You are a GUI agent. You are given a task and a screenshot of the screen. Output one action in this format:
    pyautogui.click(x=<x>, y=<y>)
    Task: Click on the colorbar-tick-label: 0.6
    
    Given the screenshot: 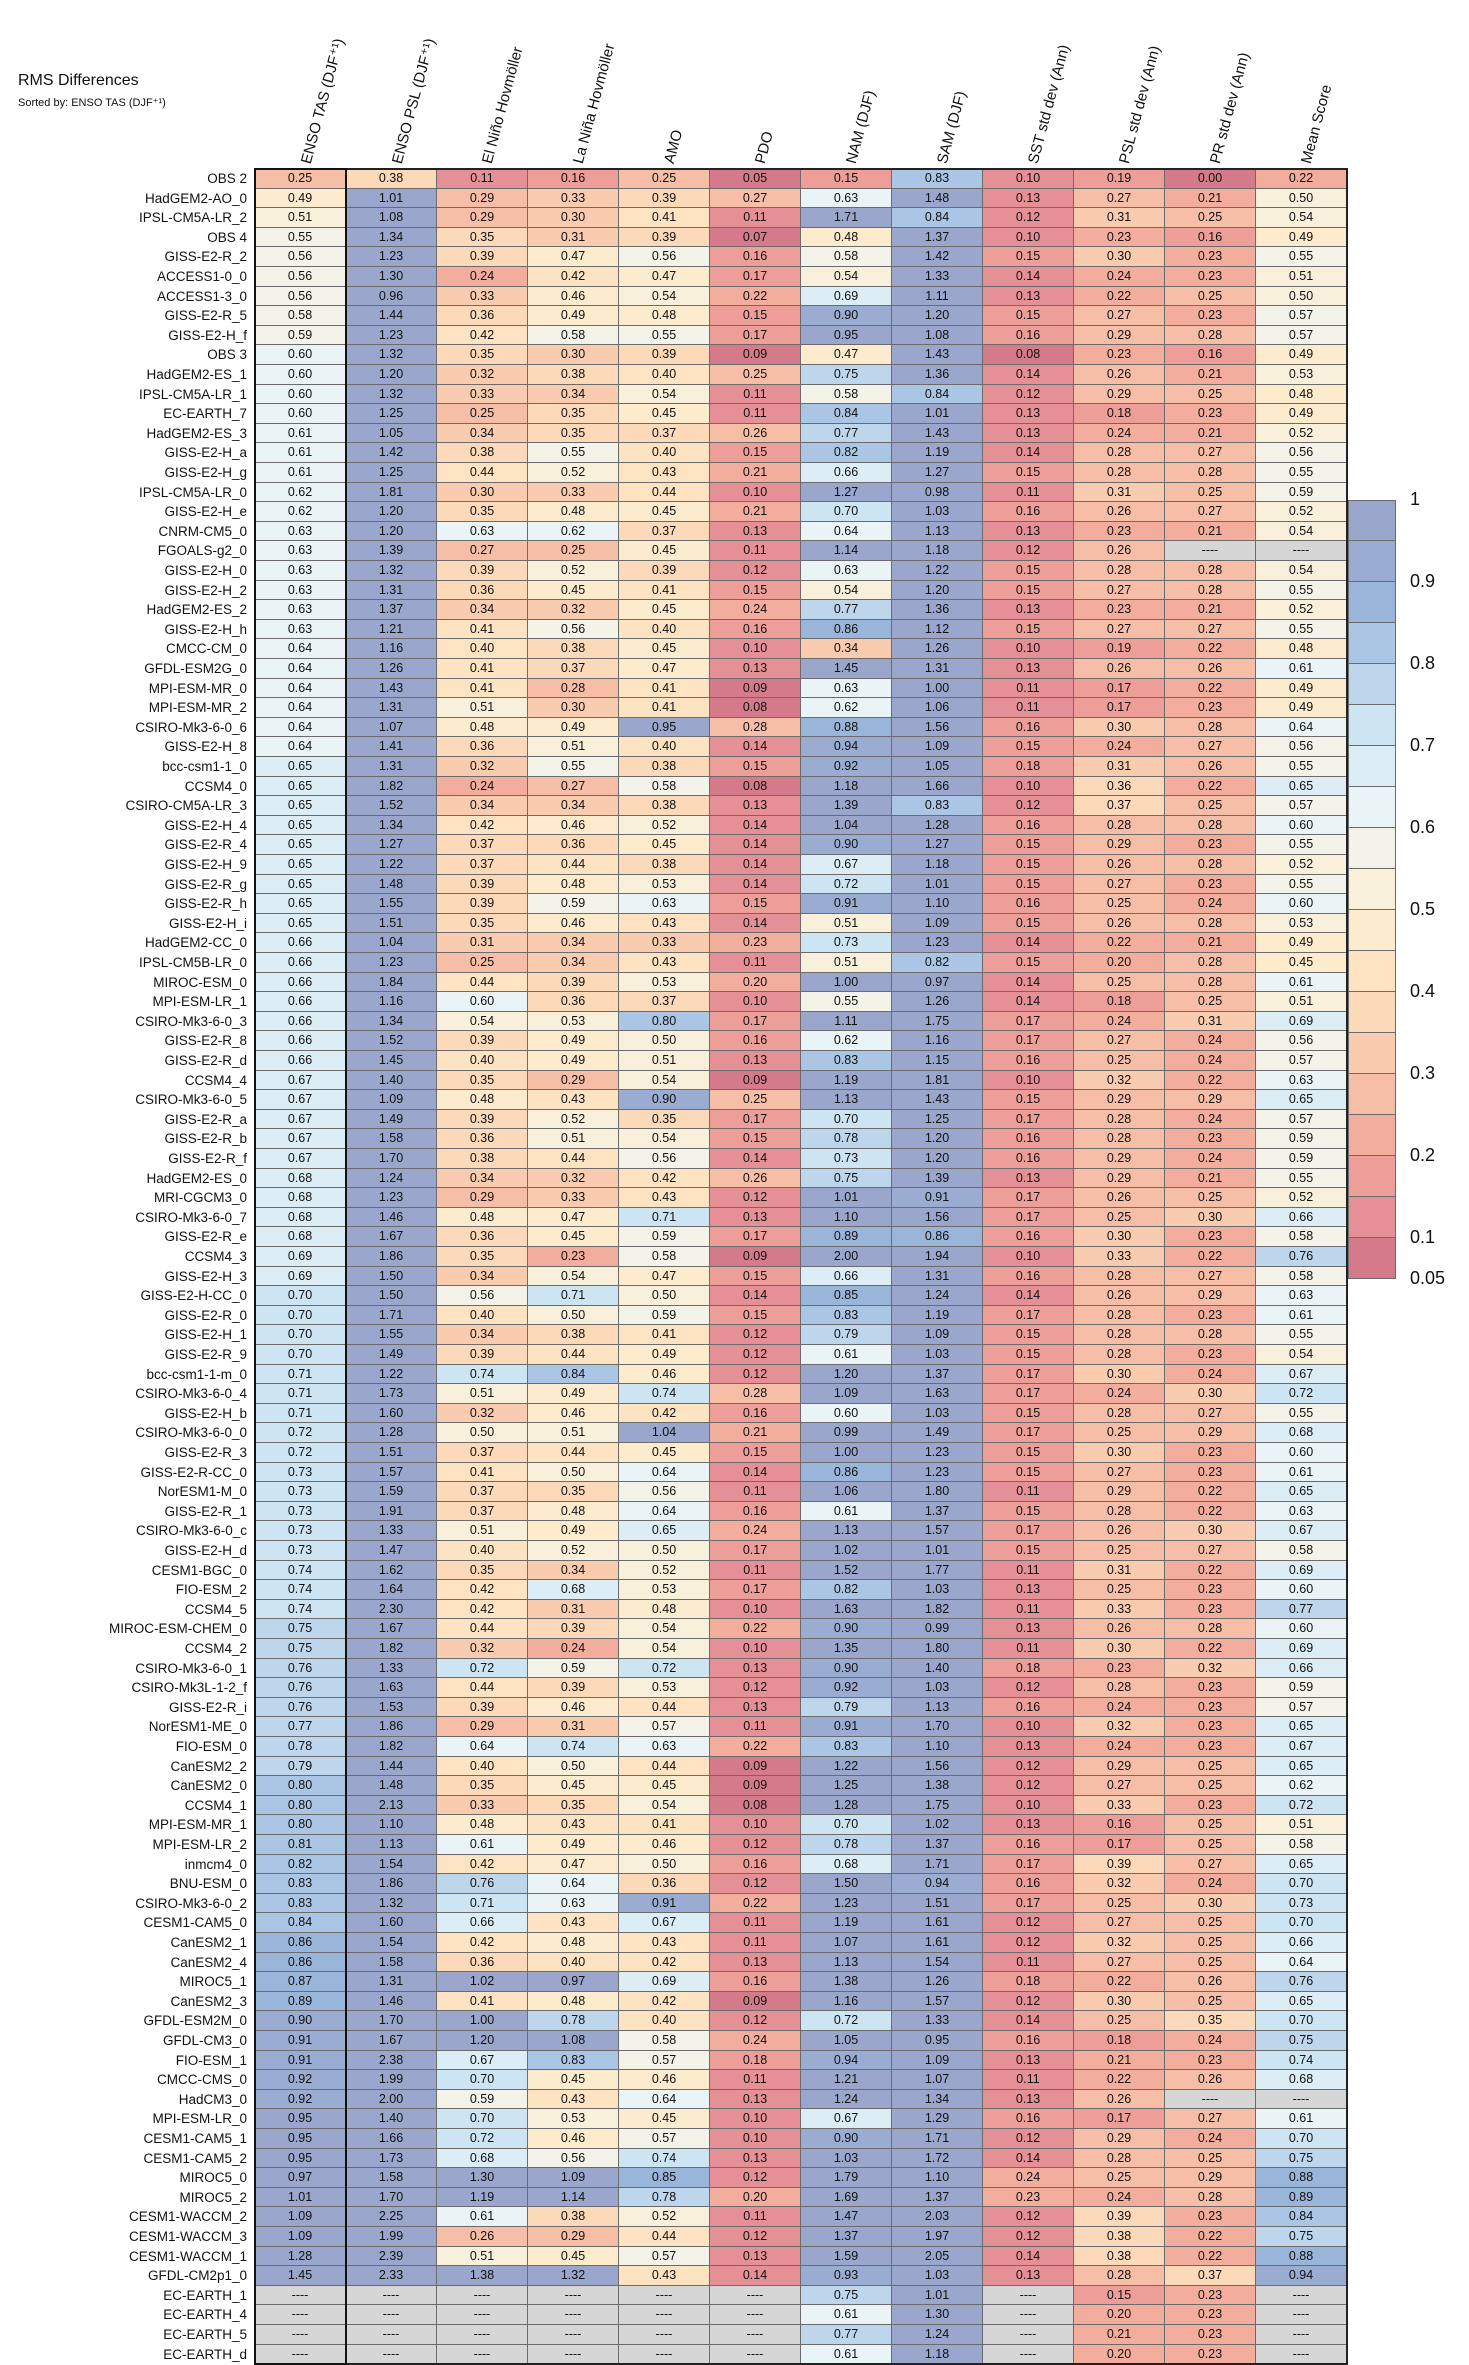 What is the action you would take?
    pyautogui.click(x=1423, y=827)
    